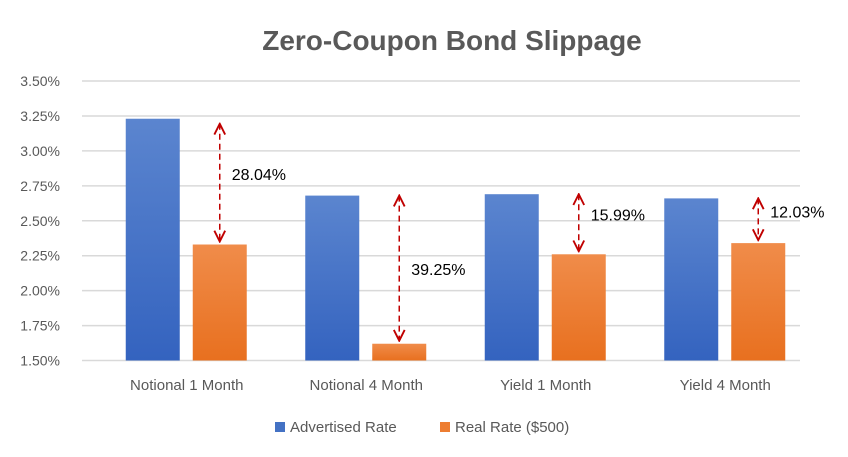 The width and height of the screenshot is (848, 457). What do you see at coordinates (366, 385) in the screenshot?
I see `x-tick-label: Notional 4 Month` at bounding box center [366, 385].